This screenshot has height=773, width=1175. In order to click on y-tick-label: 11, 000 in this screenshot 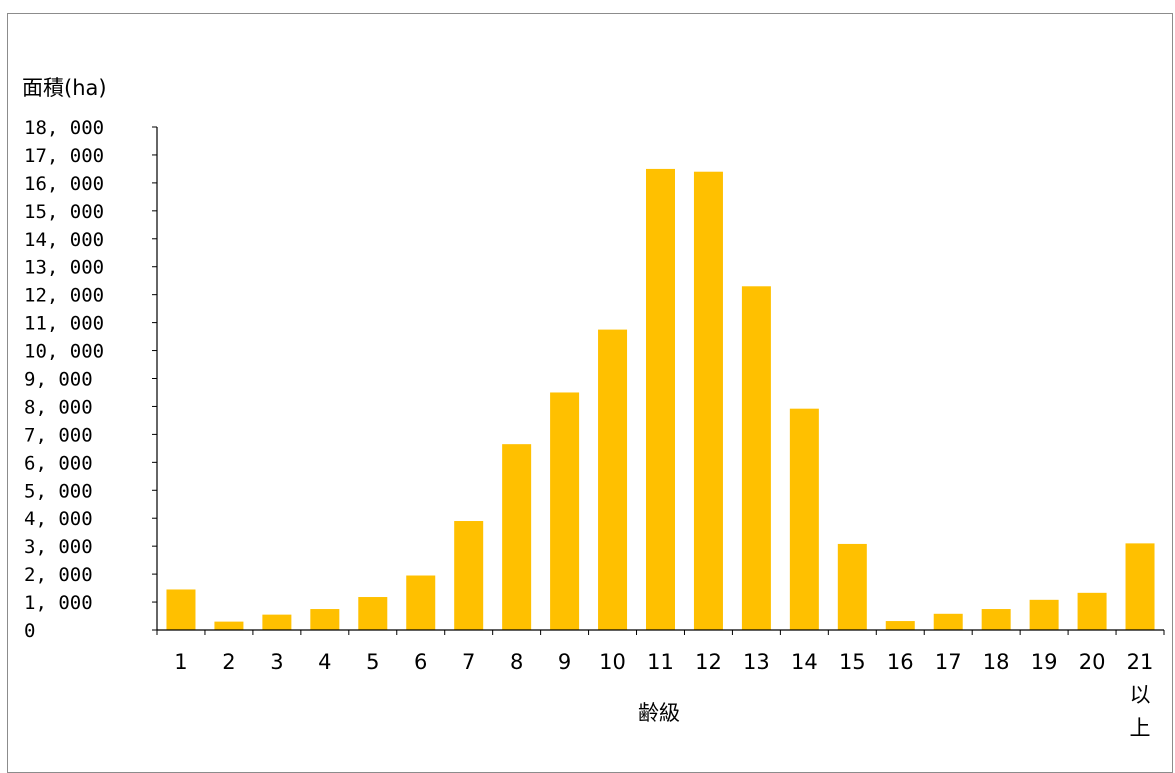, I will do `click(64, 324)`.